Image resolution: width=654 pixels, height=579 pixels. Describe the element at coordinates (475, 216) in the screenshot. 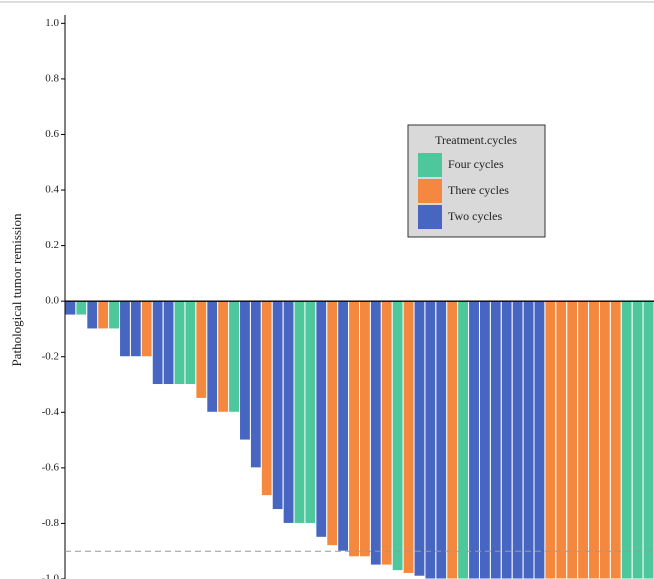

I see `legend-label: Two cycles` at that location.